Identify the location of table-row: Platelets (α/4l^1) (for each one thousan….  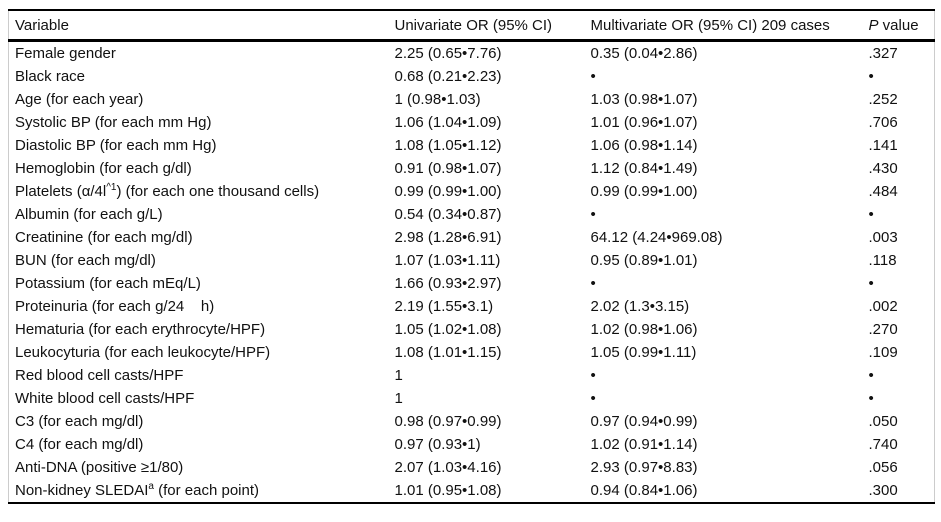
(472, 191).